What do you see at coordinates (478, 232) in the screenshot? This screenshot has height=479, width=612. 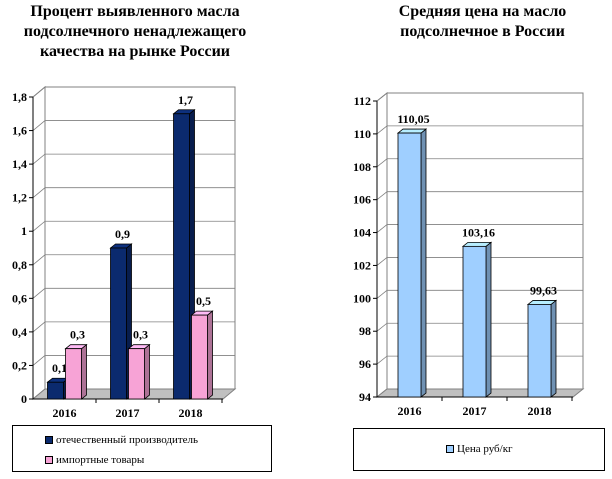 I see `chart2-data-label: 103,16` at bounding box center [478, 232].